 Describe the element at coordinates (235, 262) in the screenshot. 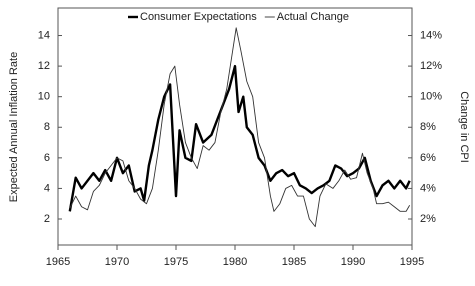

I see `x-tick-label: 1980` at that location.